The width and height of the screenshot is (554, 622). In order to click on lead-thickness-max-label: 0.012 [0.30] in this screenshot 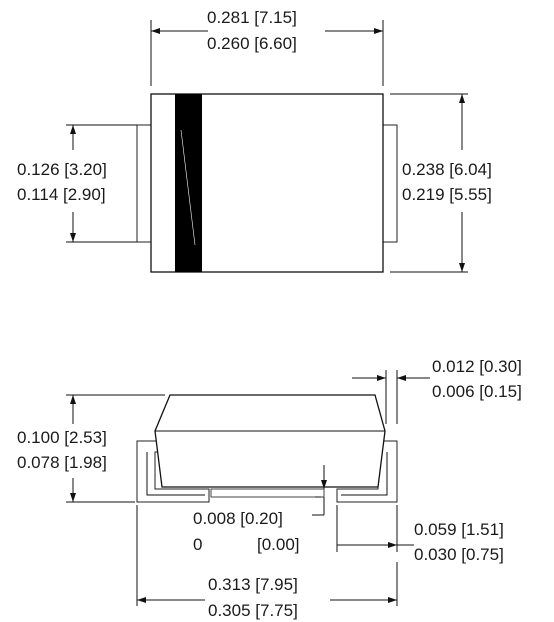, I will do `click(477, 366)`.